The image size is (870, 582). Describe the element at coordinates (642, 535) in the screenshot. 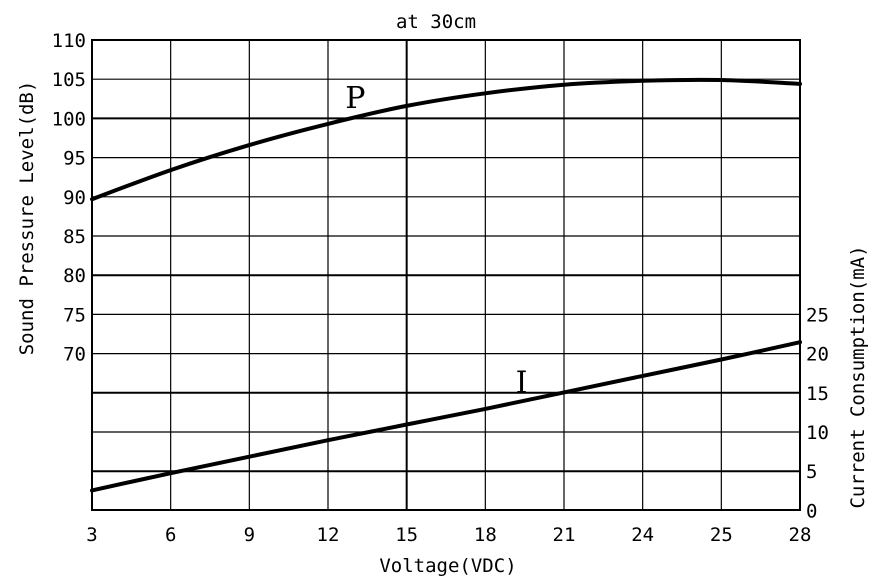

I see `x-tick-label: 24` at that location.